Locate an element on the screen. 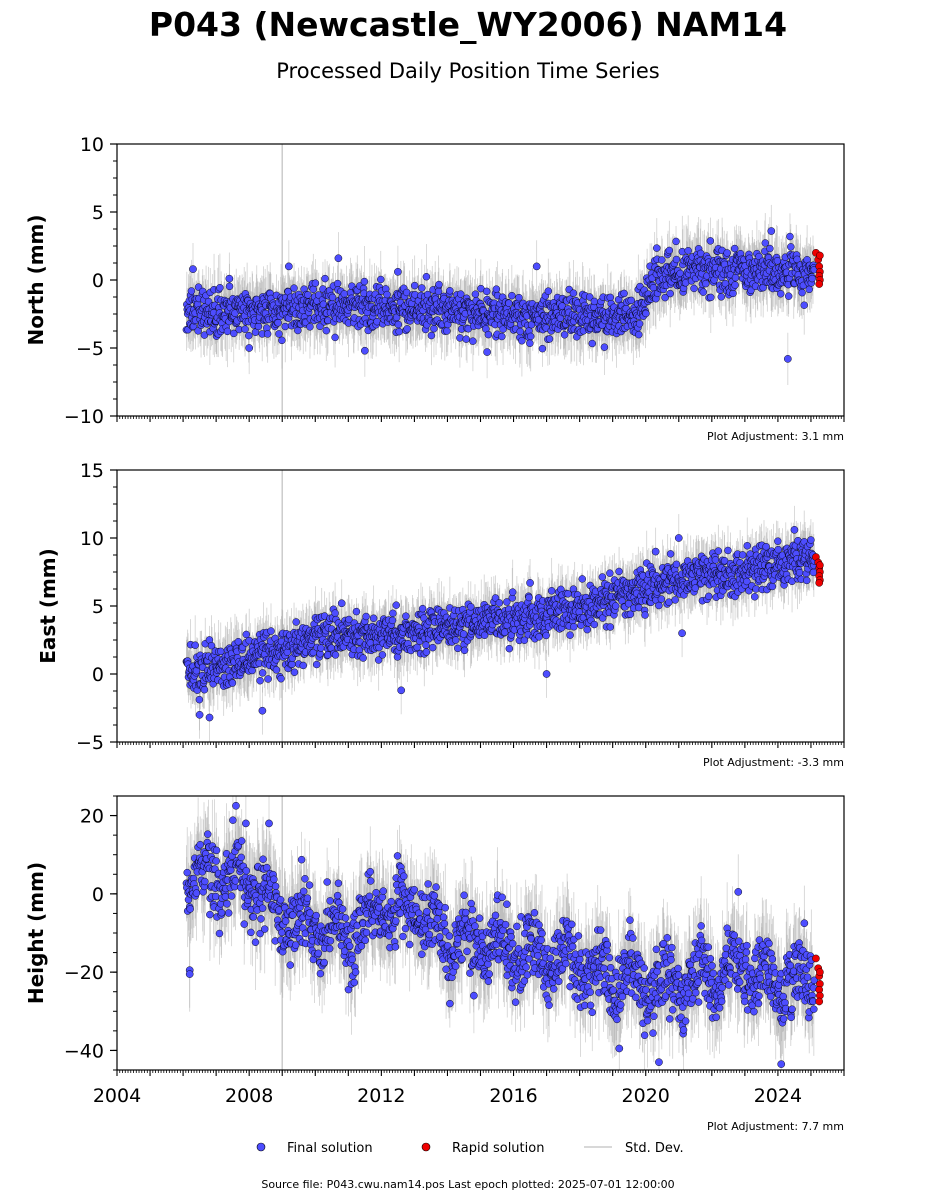 The height and width of the screenshot is (1200, 937). y-tick-label: 10 is located at coordinates (92, 145).